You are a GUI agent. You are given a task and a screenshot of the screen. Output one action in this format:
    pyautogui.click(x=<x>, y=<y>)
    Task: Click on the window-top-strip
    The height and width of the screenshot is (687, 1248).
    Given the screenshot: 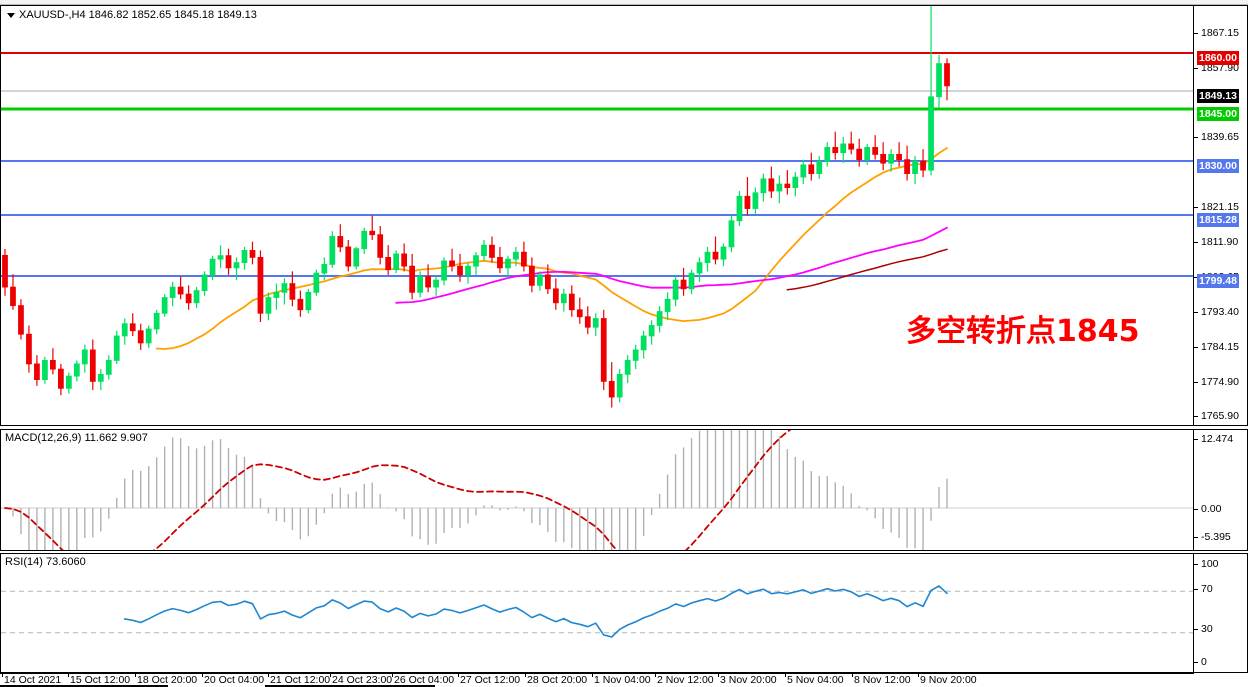 What is the action you would take?
    pyautogui.click(x=624, y=2)
    